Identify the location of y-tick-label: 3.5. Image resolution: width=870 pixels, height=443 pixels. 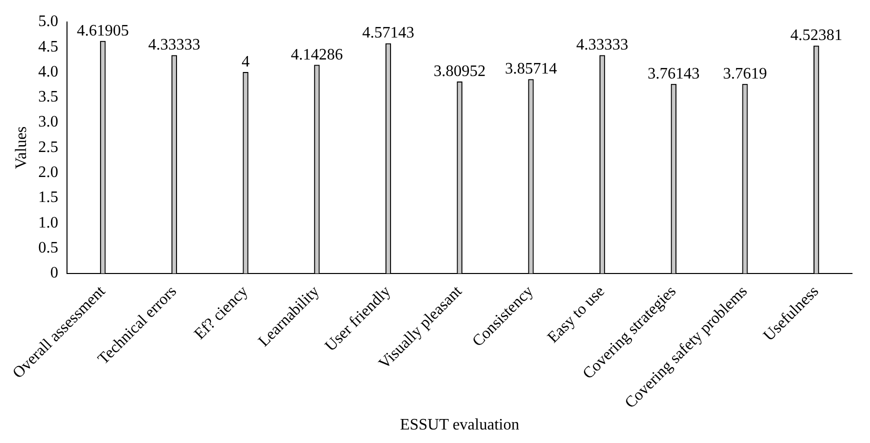
(48, 97).